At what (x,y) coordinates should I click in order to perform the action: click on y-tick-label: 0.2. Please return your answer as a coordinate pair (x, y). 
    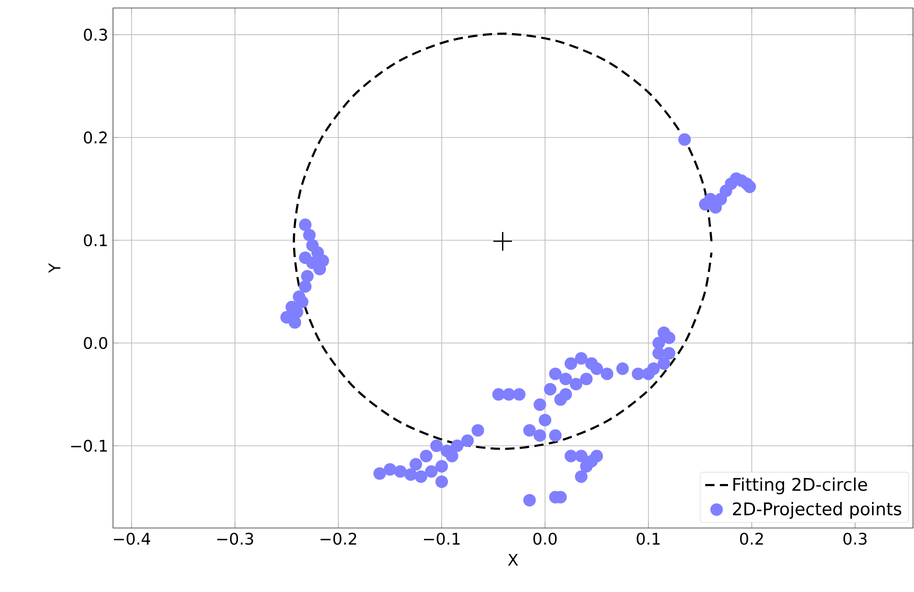
    Looking at the image, I should click on (95, 137).